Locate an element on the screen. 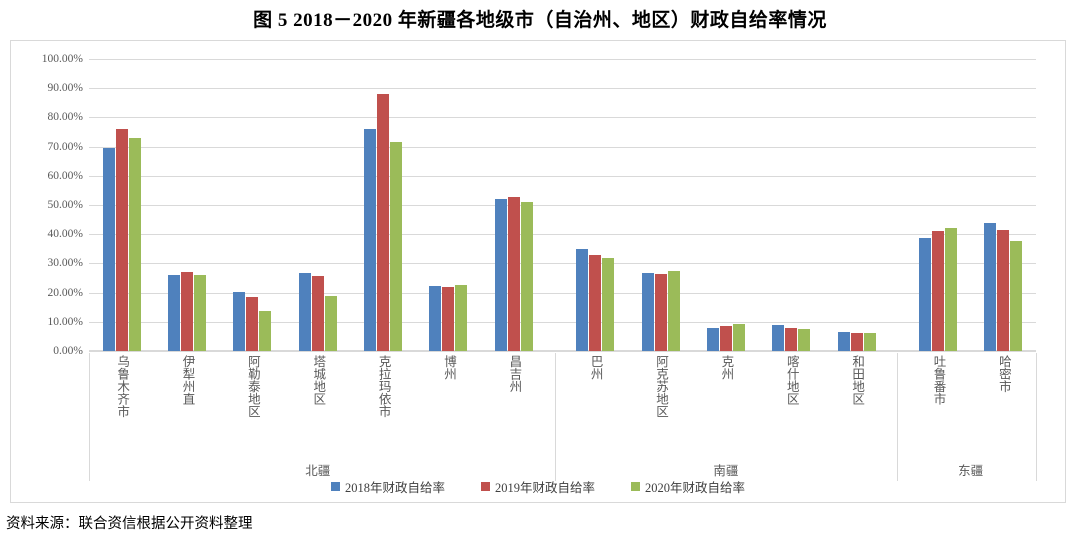 This screenshot has height=540, width=1080. y-axis-tick-label: 10.00% is located at coordinates (65, 321).